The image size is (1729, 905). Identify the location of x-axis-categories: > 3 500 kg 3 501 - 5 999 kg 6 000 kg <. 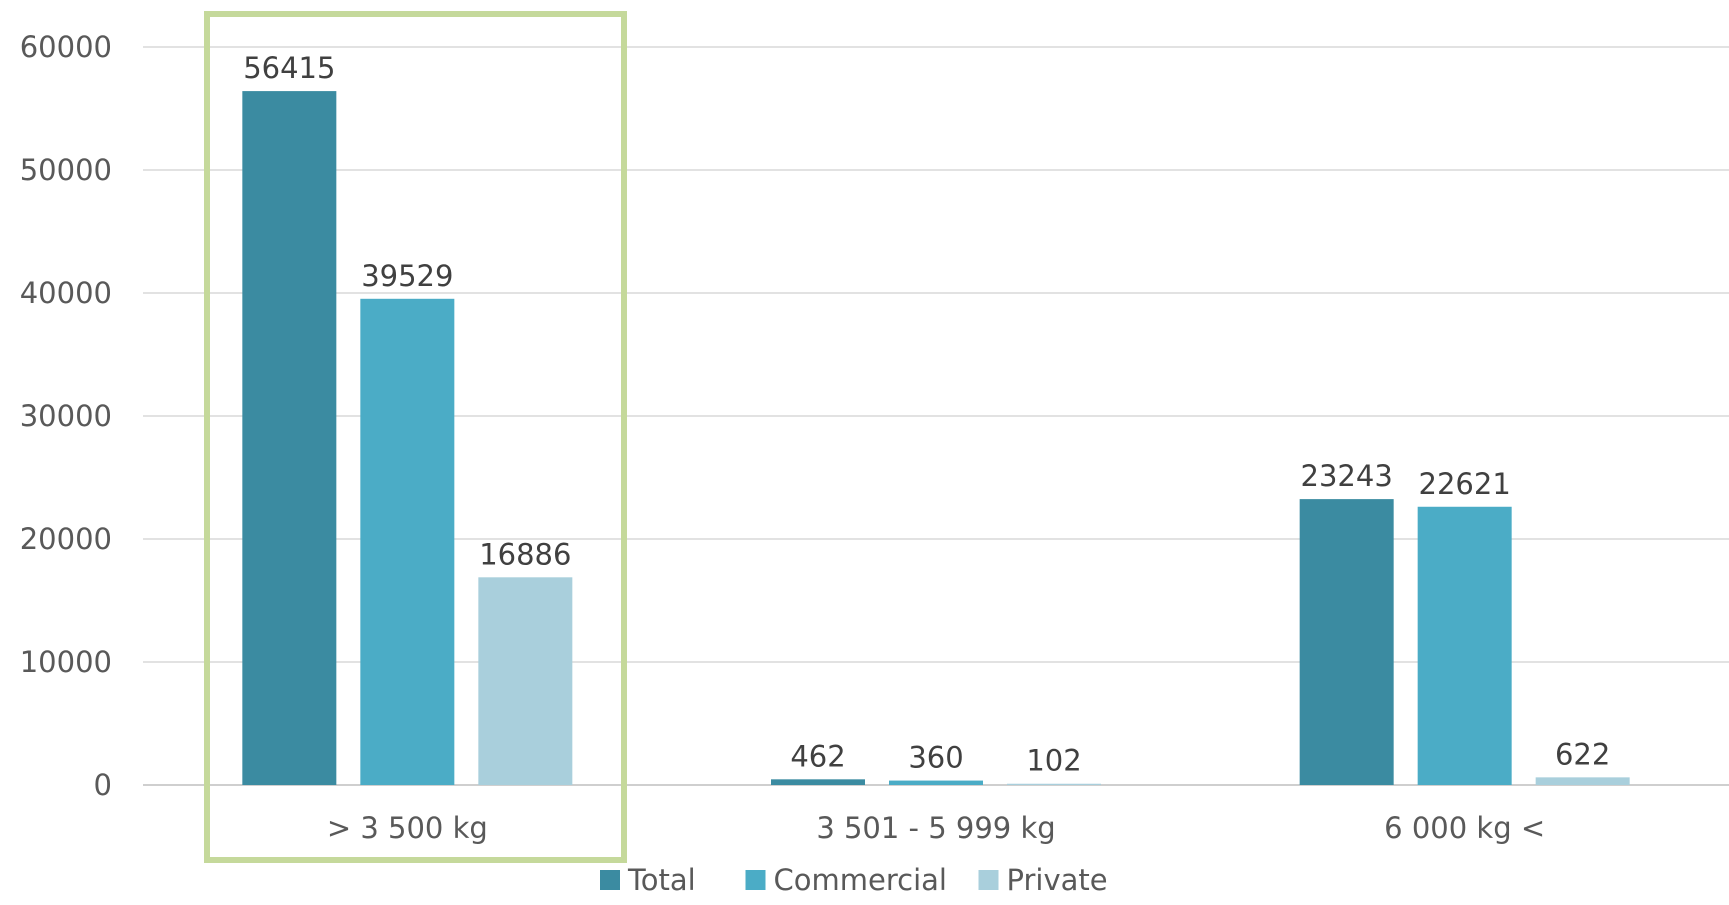
(936, 828).